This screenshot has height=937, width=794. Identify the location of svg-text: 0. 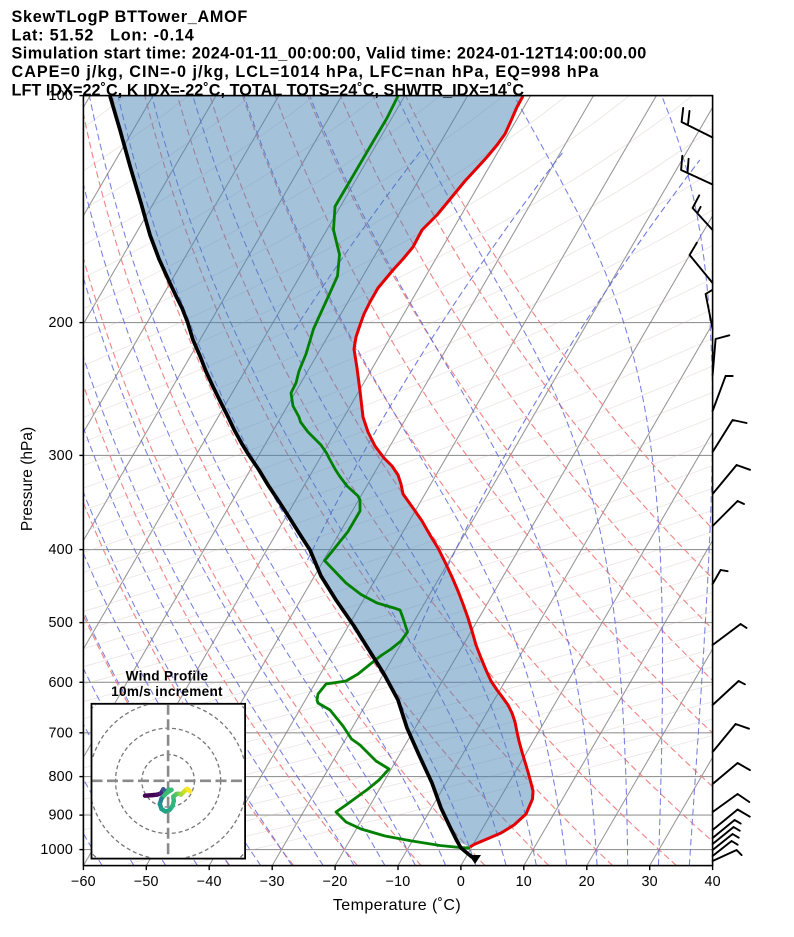
(461, 882).